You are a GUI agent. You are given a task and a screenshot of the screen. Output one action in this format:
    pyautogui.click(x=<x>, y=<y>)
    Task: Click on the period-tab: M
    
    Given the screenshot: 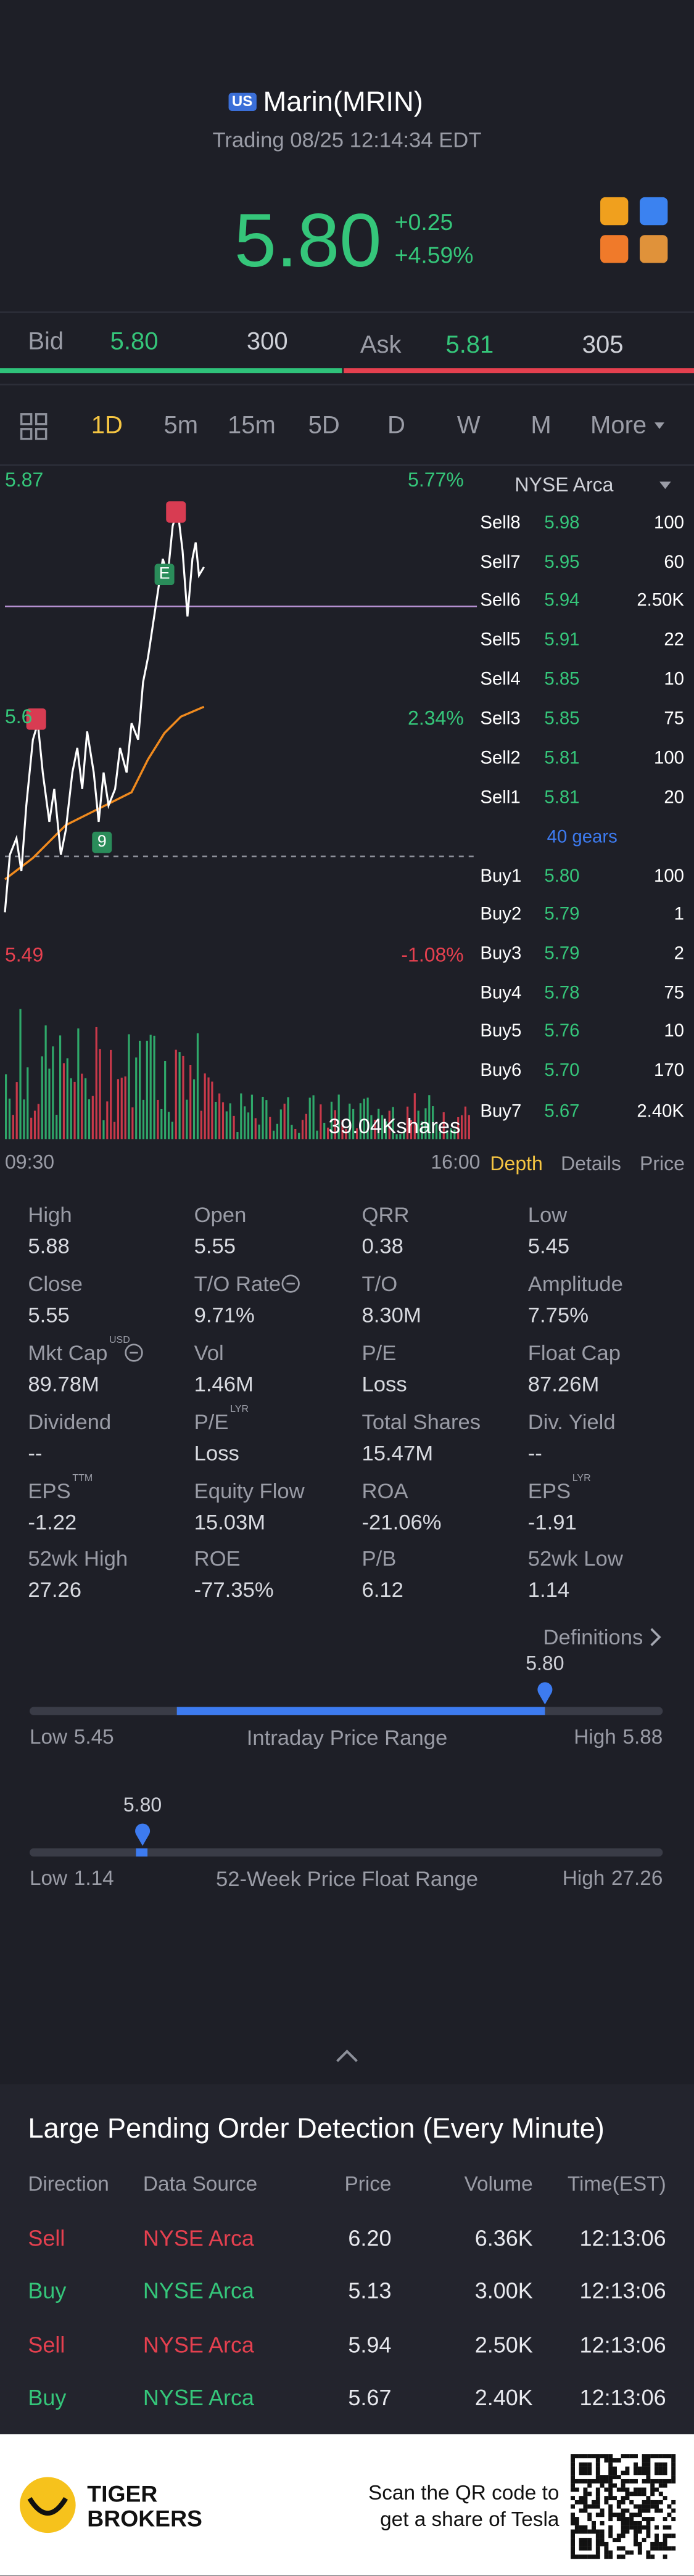 What is the action you would take?
    pyautogui.click(x=541, y=425)
    